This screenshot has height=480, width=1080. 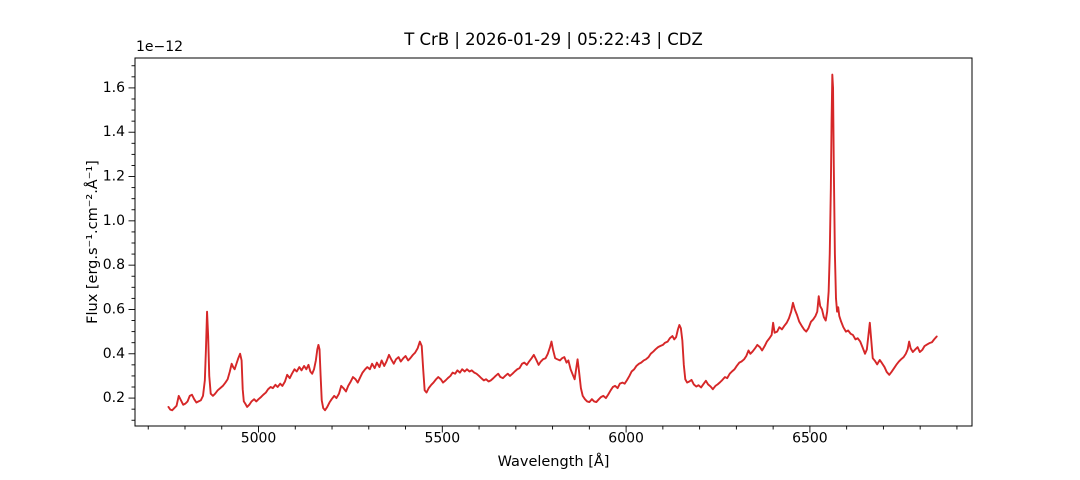 What do you see at coordinates (114, 88) in the screenshot?
I see `y-tick-label: 1.6` at bounding box center [114, 88].